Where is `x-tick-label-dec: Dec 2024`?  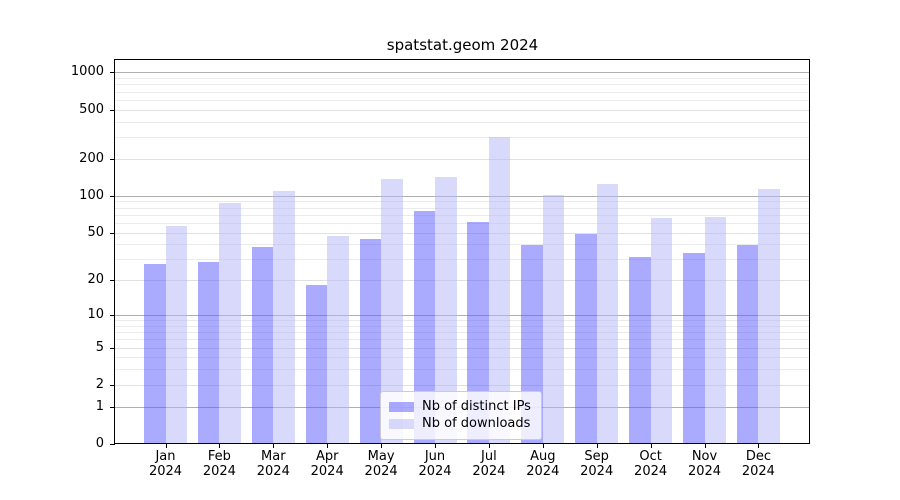 x-tick-label-dec: Dec 2024 is located at coordinates (758, 464).